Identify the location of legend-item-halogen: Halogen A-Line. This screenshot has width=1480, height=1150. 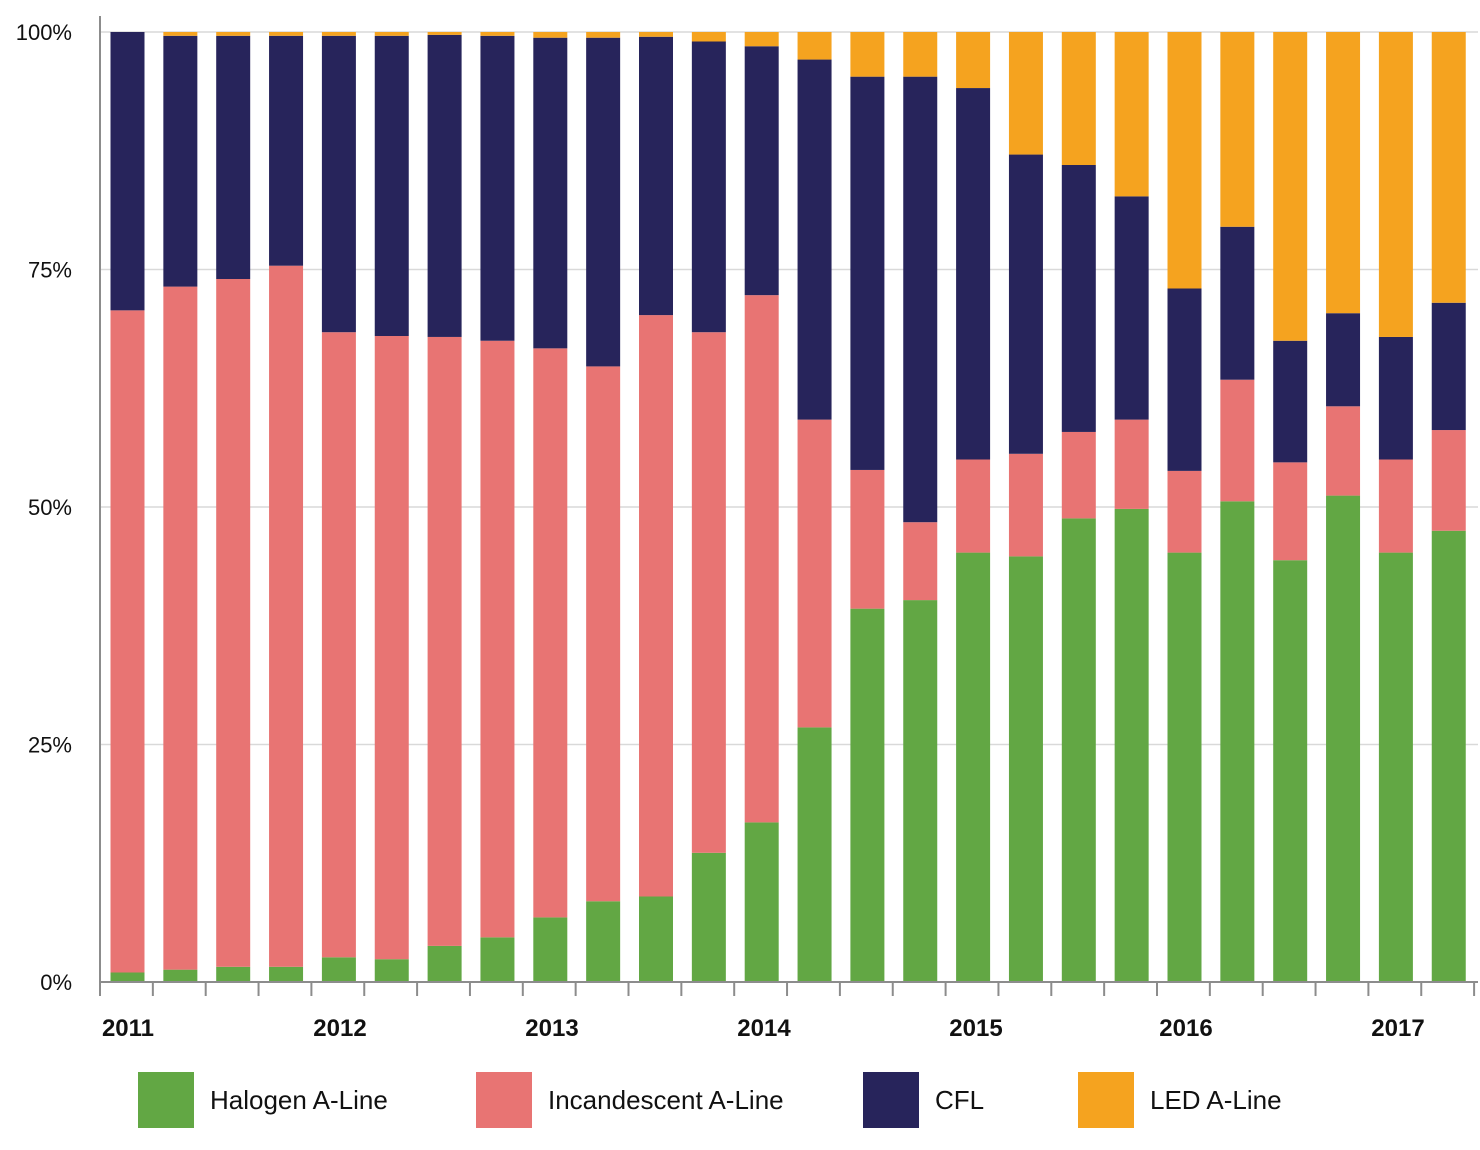
(263, 1100).